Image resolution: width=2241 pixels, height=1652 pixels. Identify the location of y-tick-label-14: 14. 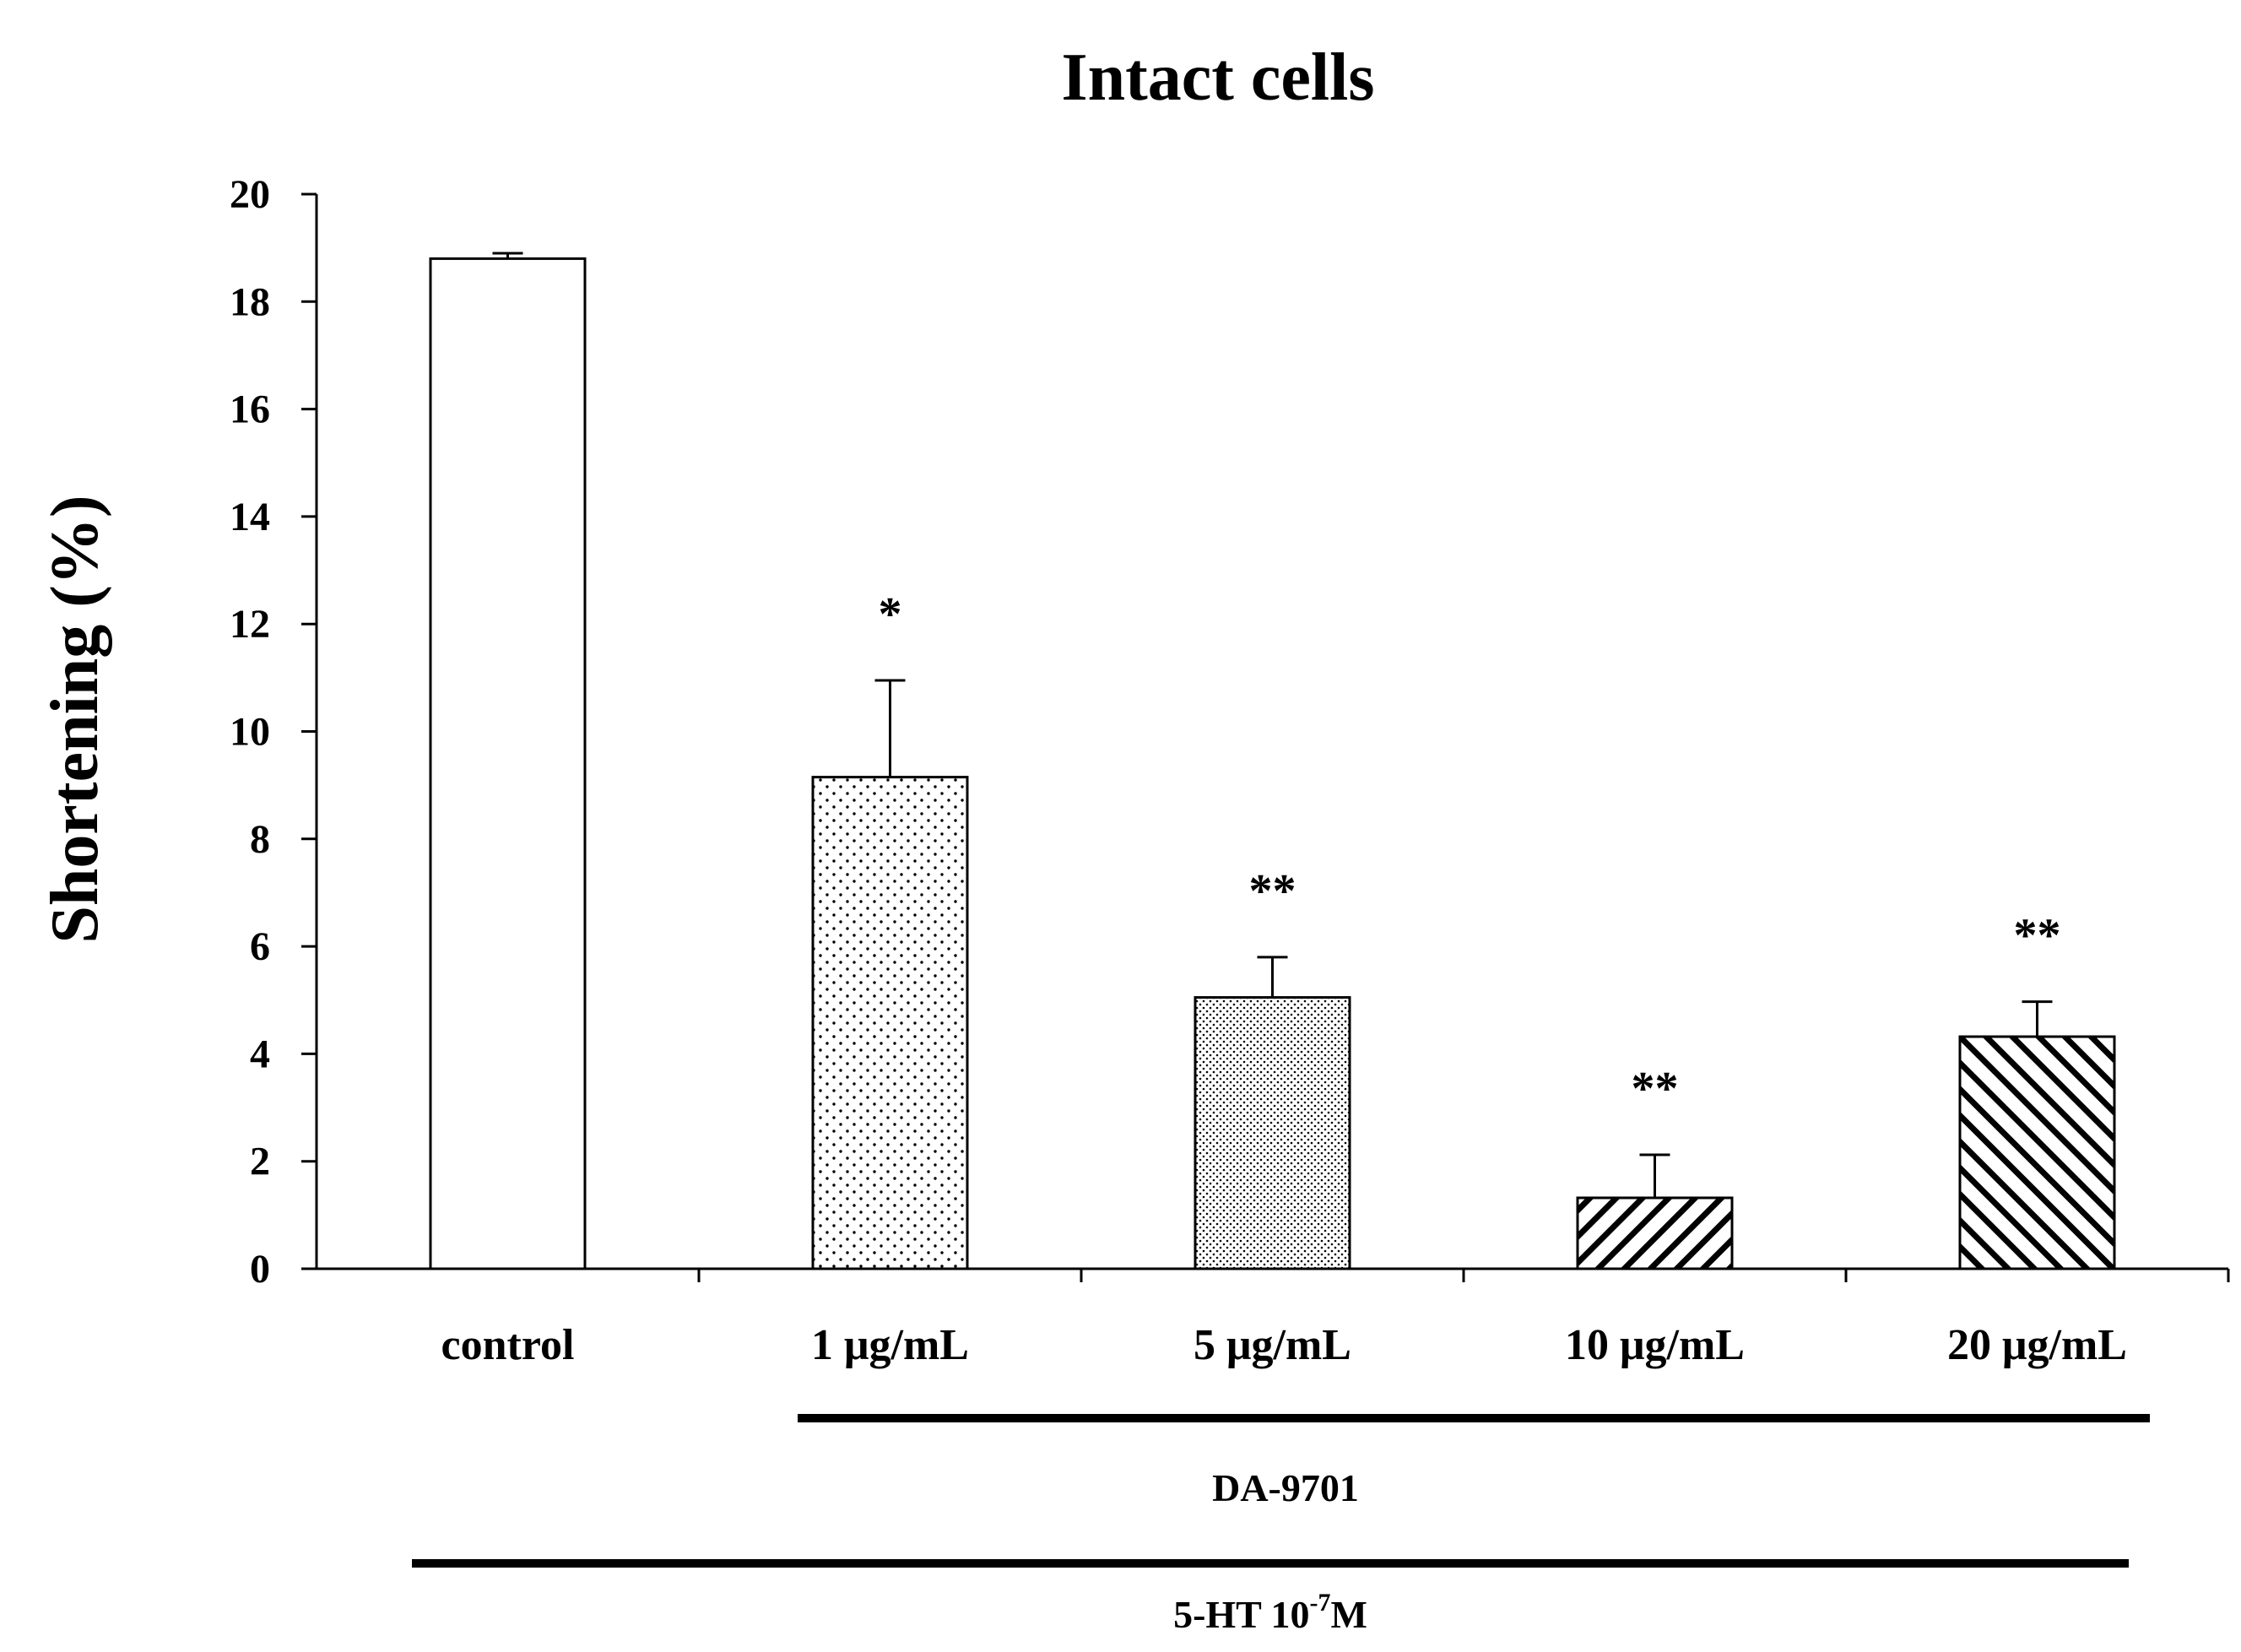
(250, 517).